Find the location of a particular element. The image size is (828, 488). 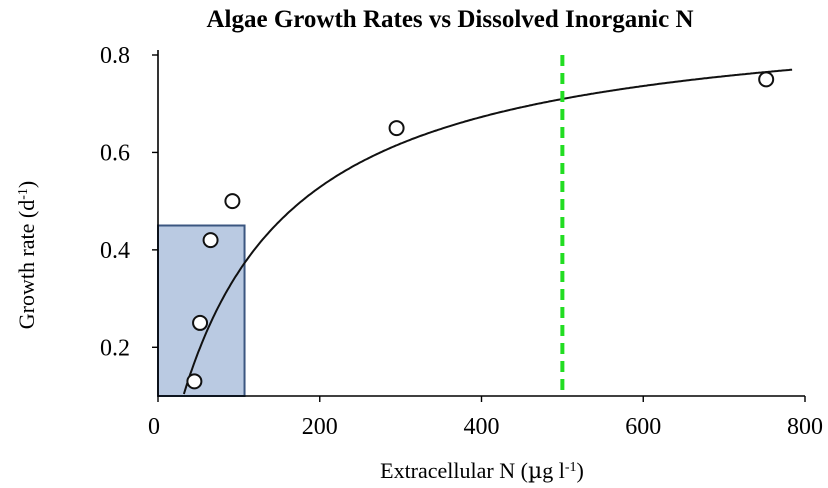

y-tick-label: 0.6 is located at coordinates (115, 153).